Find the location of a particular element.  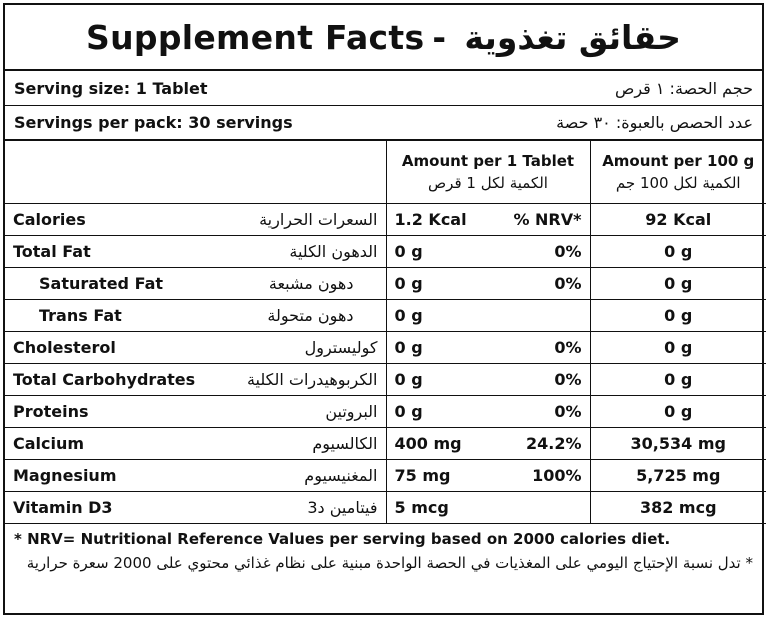

table-row: Calcium الكالسيوم 400 mg 24.2% 30,534 mg is located at coordinates (385, 443).